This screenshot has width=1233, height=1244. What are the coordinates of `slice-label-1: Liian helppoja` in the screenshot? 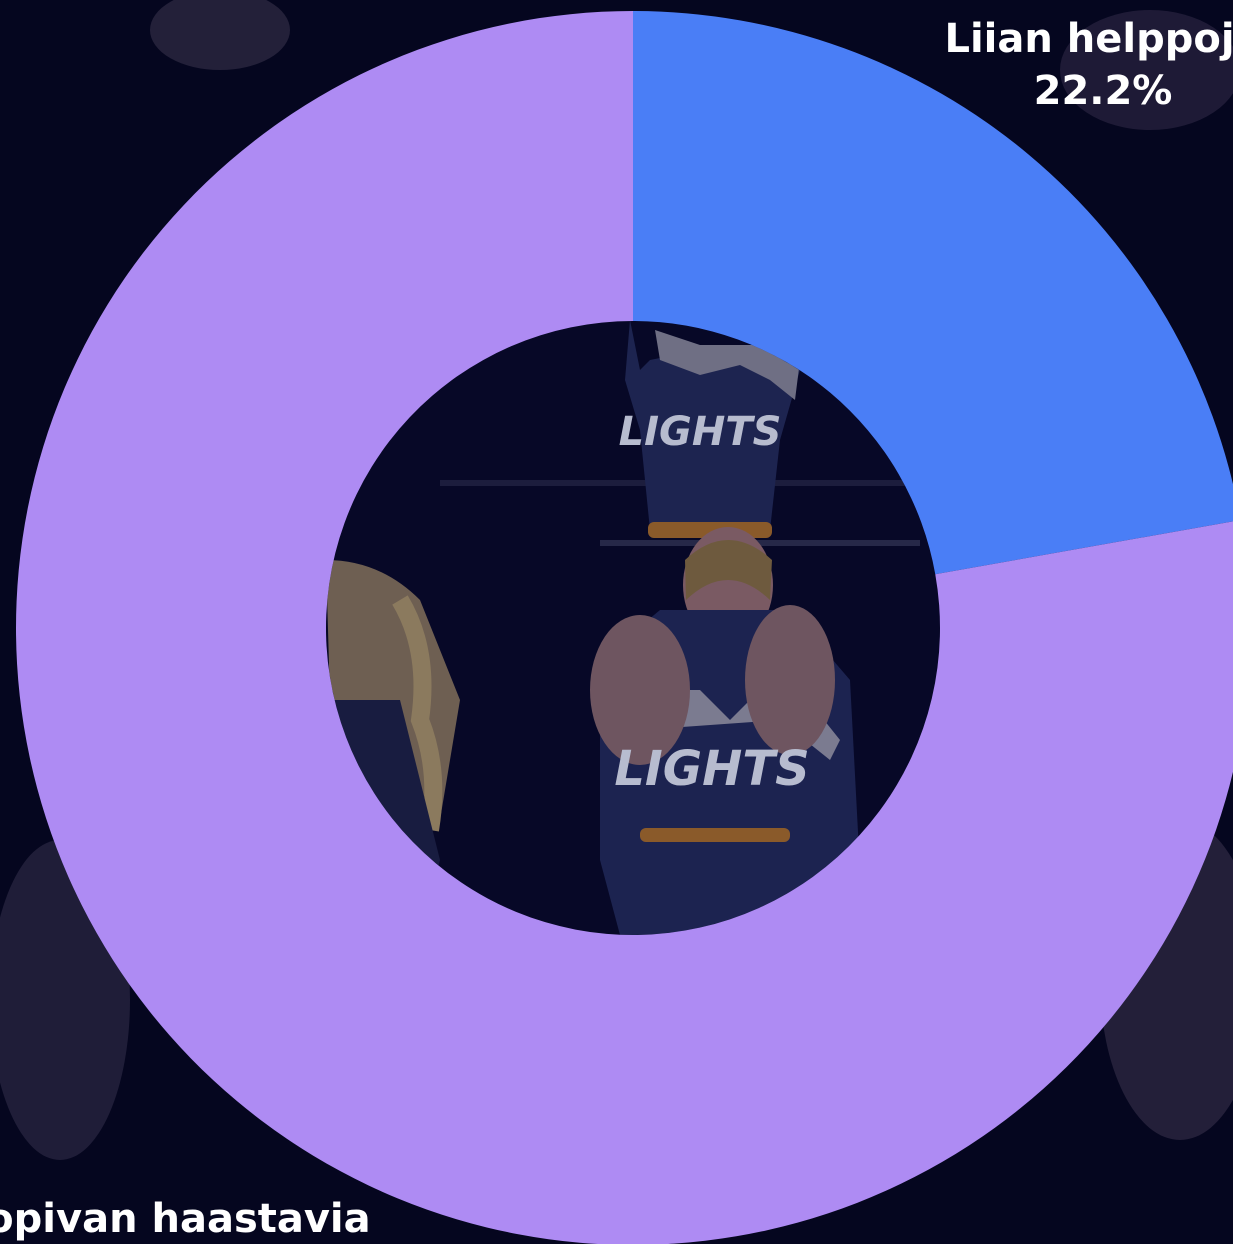 It's located at (1088, 39).